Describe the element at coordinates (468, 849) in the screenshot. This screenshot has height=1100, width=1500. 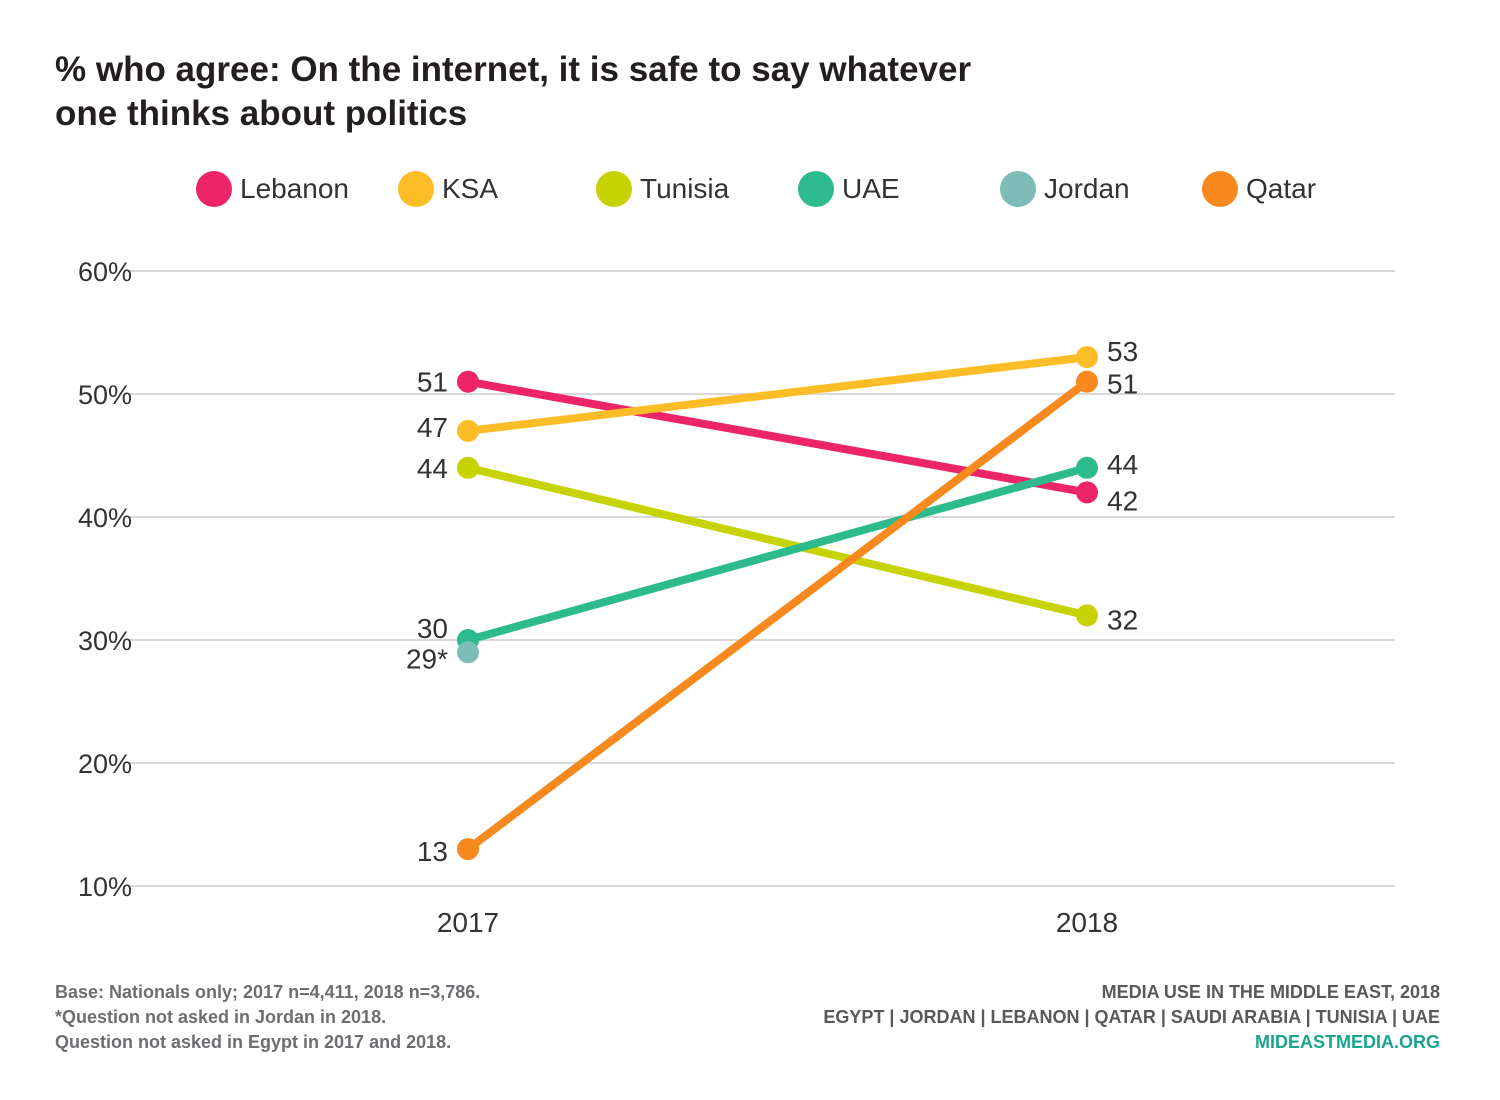
I see `data-point-qatar-2017` at that location.